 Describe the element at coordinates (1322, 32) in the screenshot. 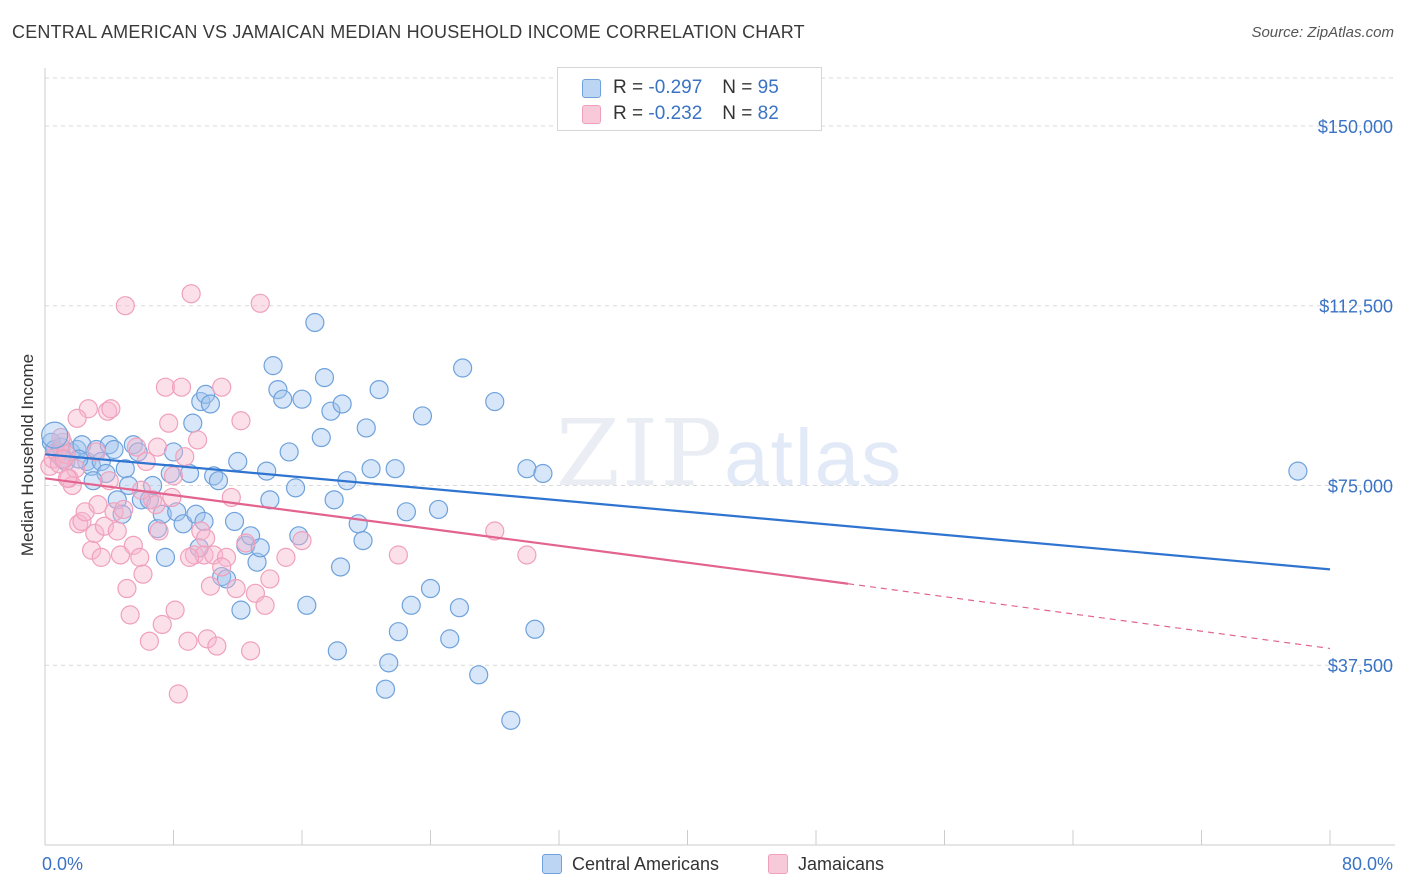

I see `source-label: Source: ZipAtlas.com` at that location.